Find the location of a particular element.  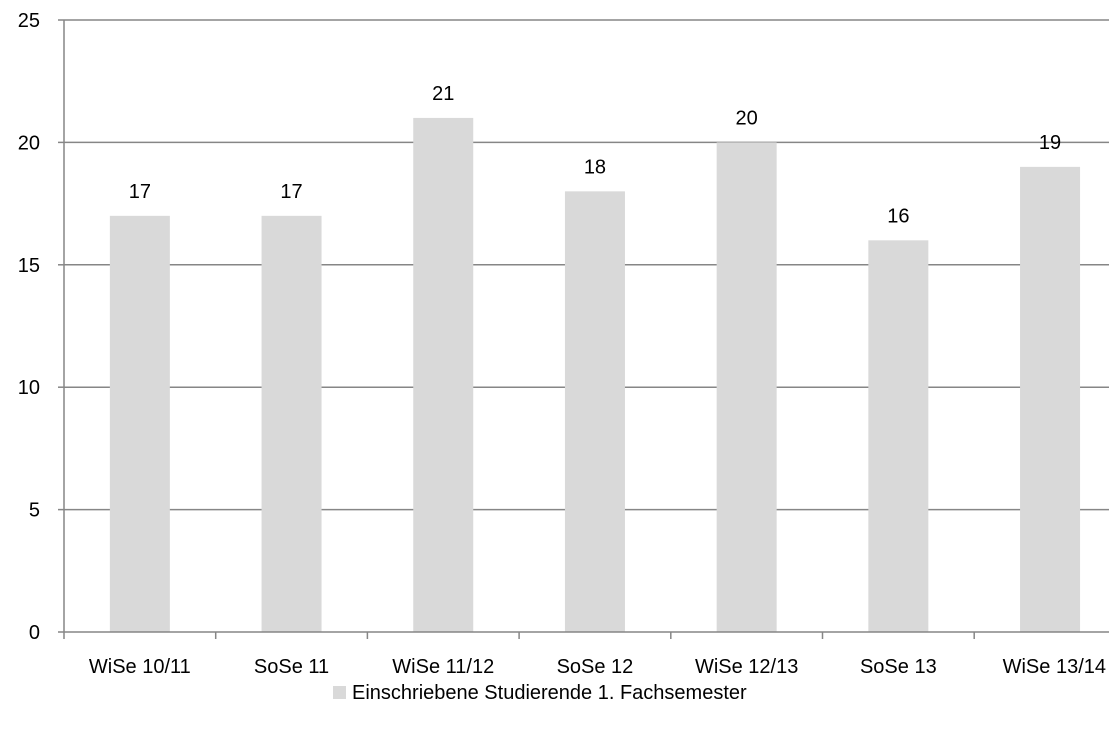

y-tick-label: 10 is located at coordinates (29, 388).